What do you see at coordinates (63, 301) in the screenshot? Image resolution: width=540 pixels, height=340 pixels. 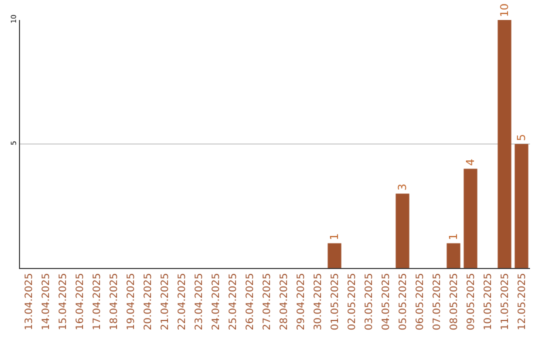 I see `x-tick-label: 15.04.2025` at bounding box center [63, 301].